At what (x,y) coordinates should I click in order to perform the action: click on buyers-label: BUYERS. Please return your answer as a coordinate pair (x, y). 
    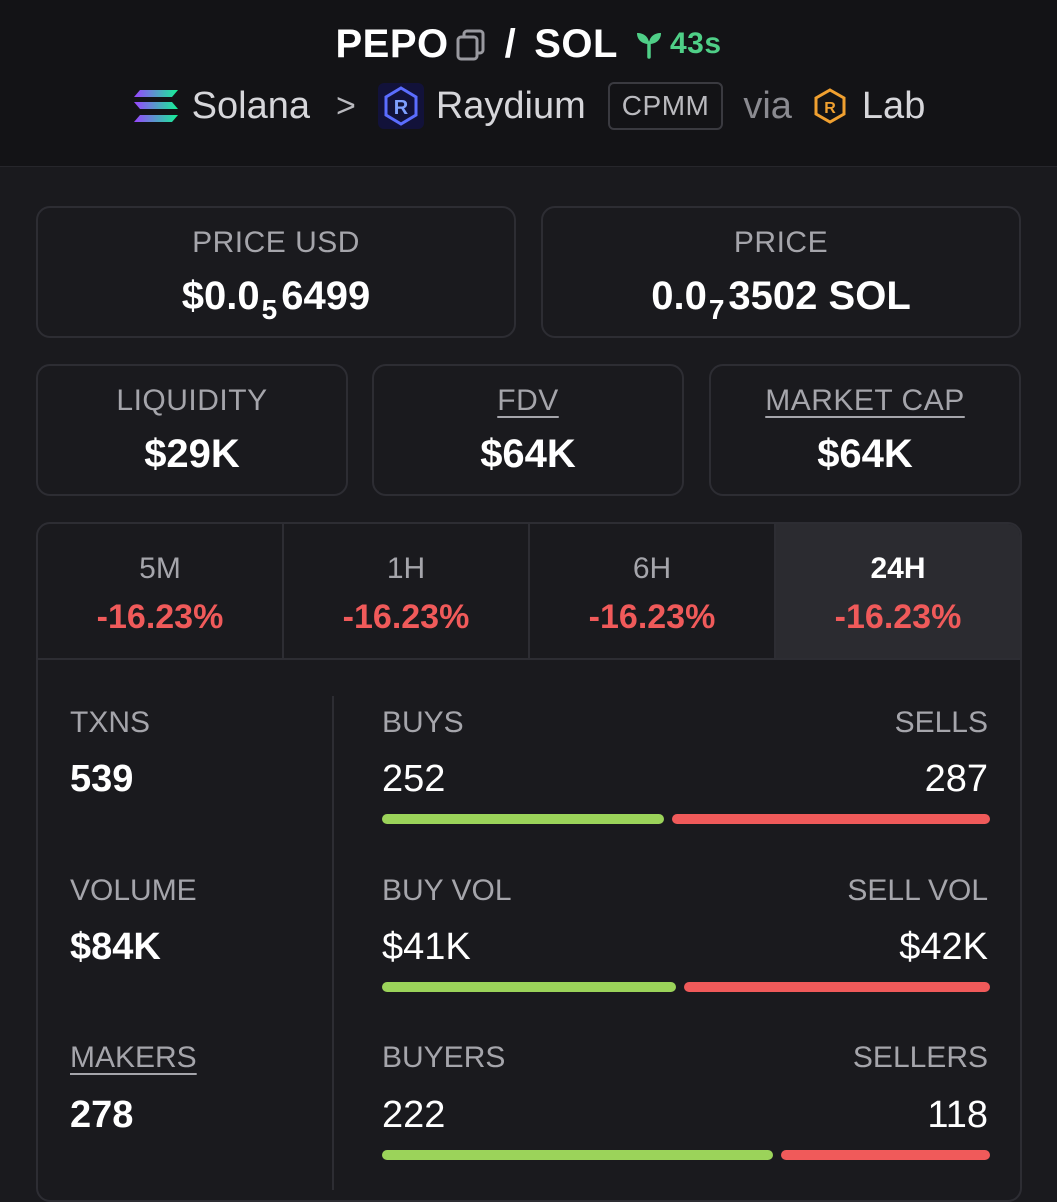
    Looking at the image, I should click on (444, 1057).